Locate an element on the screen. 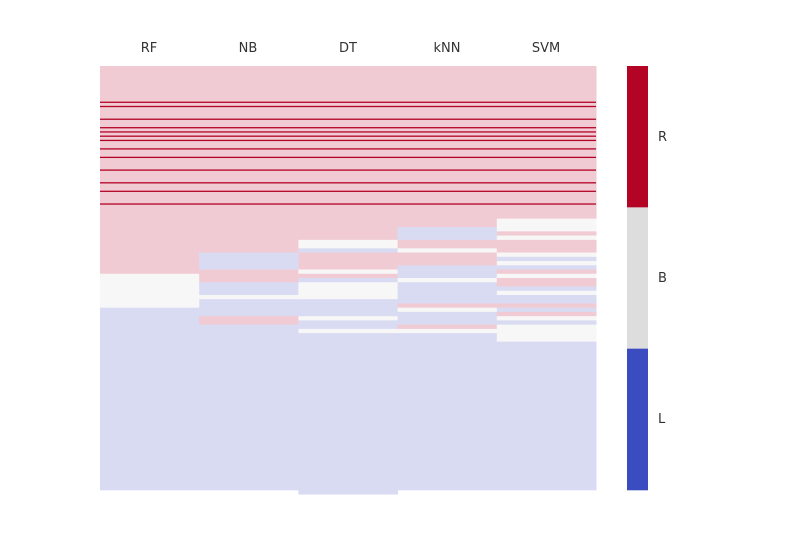  colorbar-label-l: L is located at coordinates (662, 419).